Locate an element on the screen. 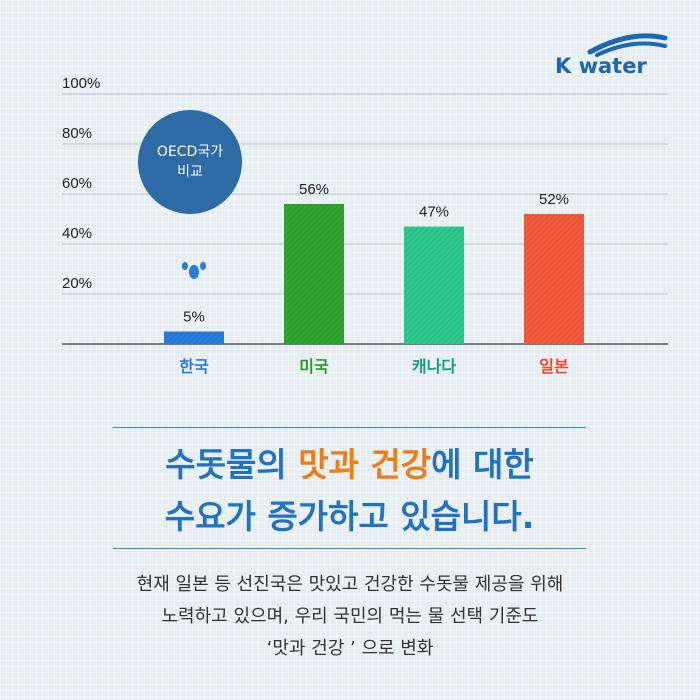  headline-highlight-health: 건강 is located at coordinates (401, 464).